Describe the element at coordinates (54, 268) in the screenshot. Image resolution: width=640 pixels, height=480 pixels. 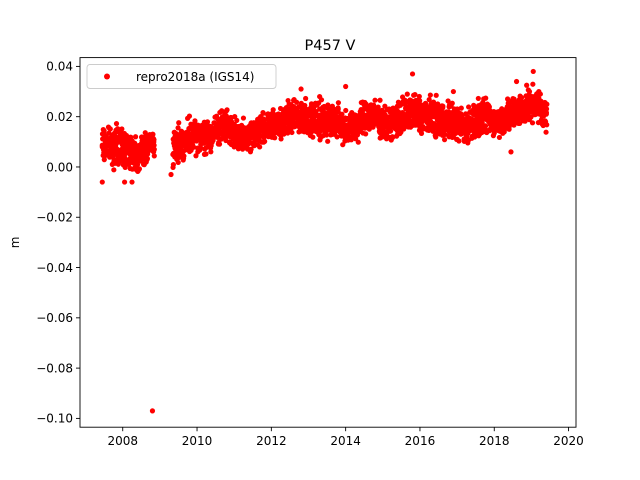
I see `y-tick-label: −0.04` at that location.